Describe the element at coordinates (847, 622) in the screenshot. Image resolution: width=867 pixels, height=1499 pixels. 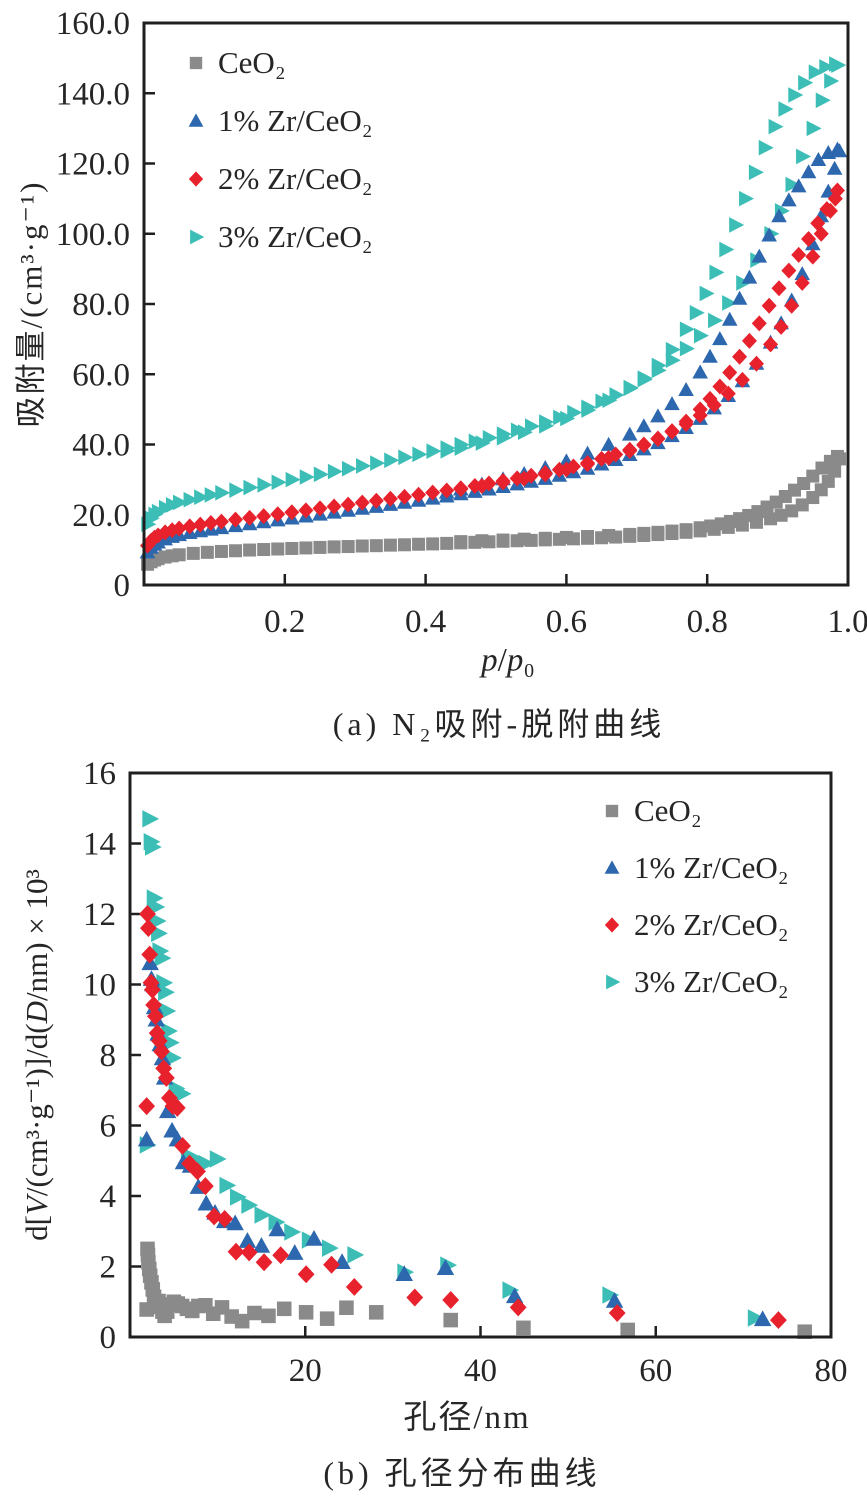
I see `svg-text: 1.0` at that location.